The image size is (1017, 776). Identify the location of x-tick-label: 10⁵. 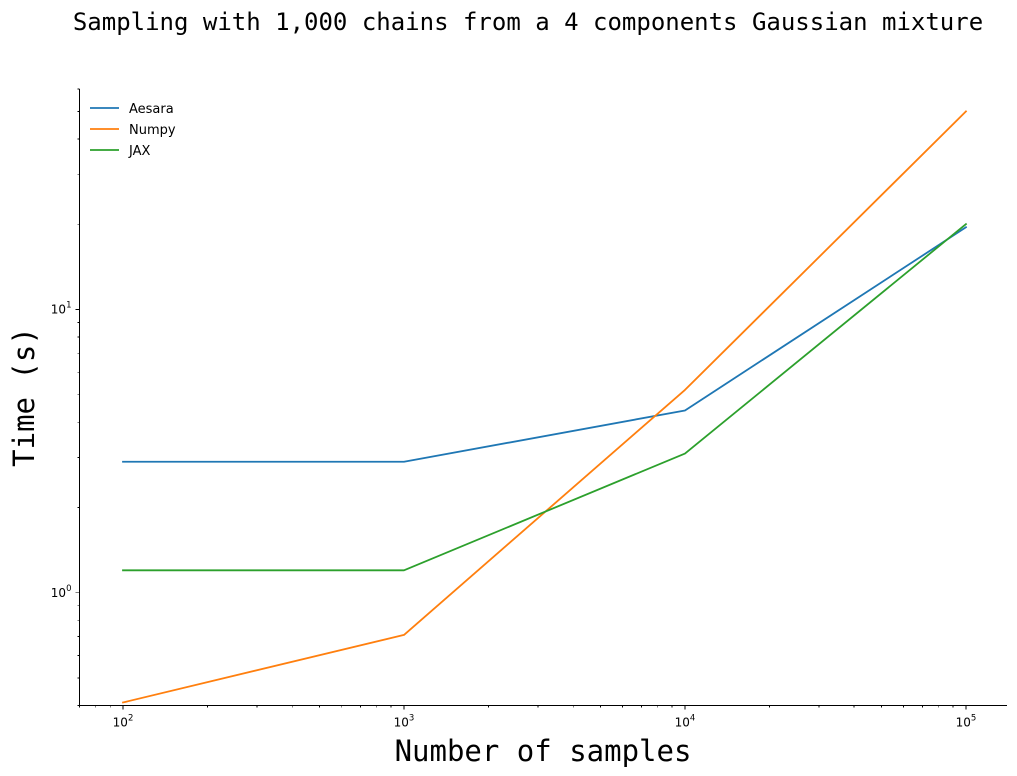
(966, 722).